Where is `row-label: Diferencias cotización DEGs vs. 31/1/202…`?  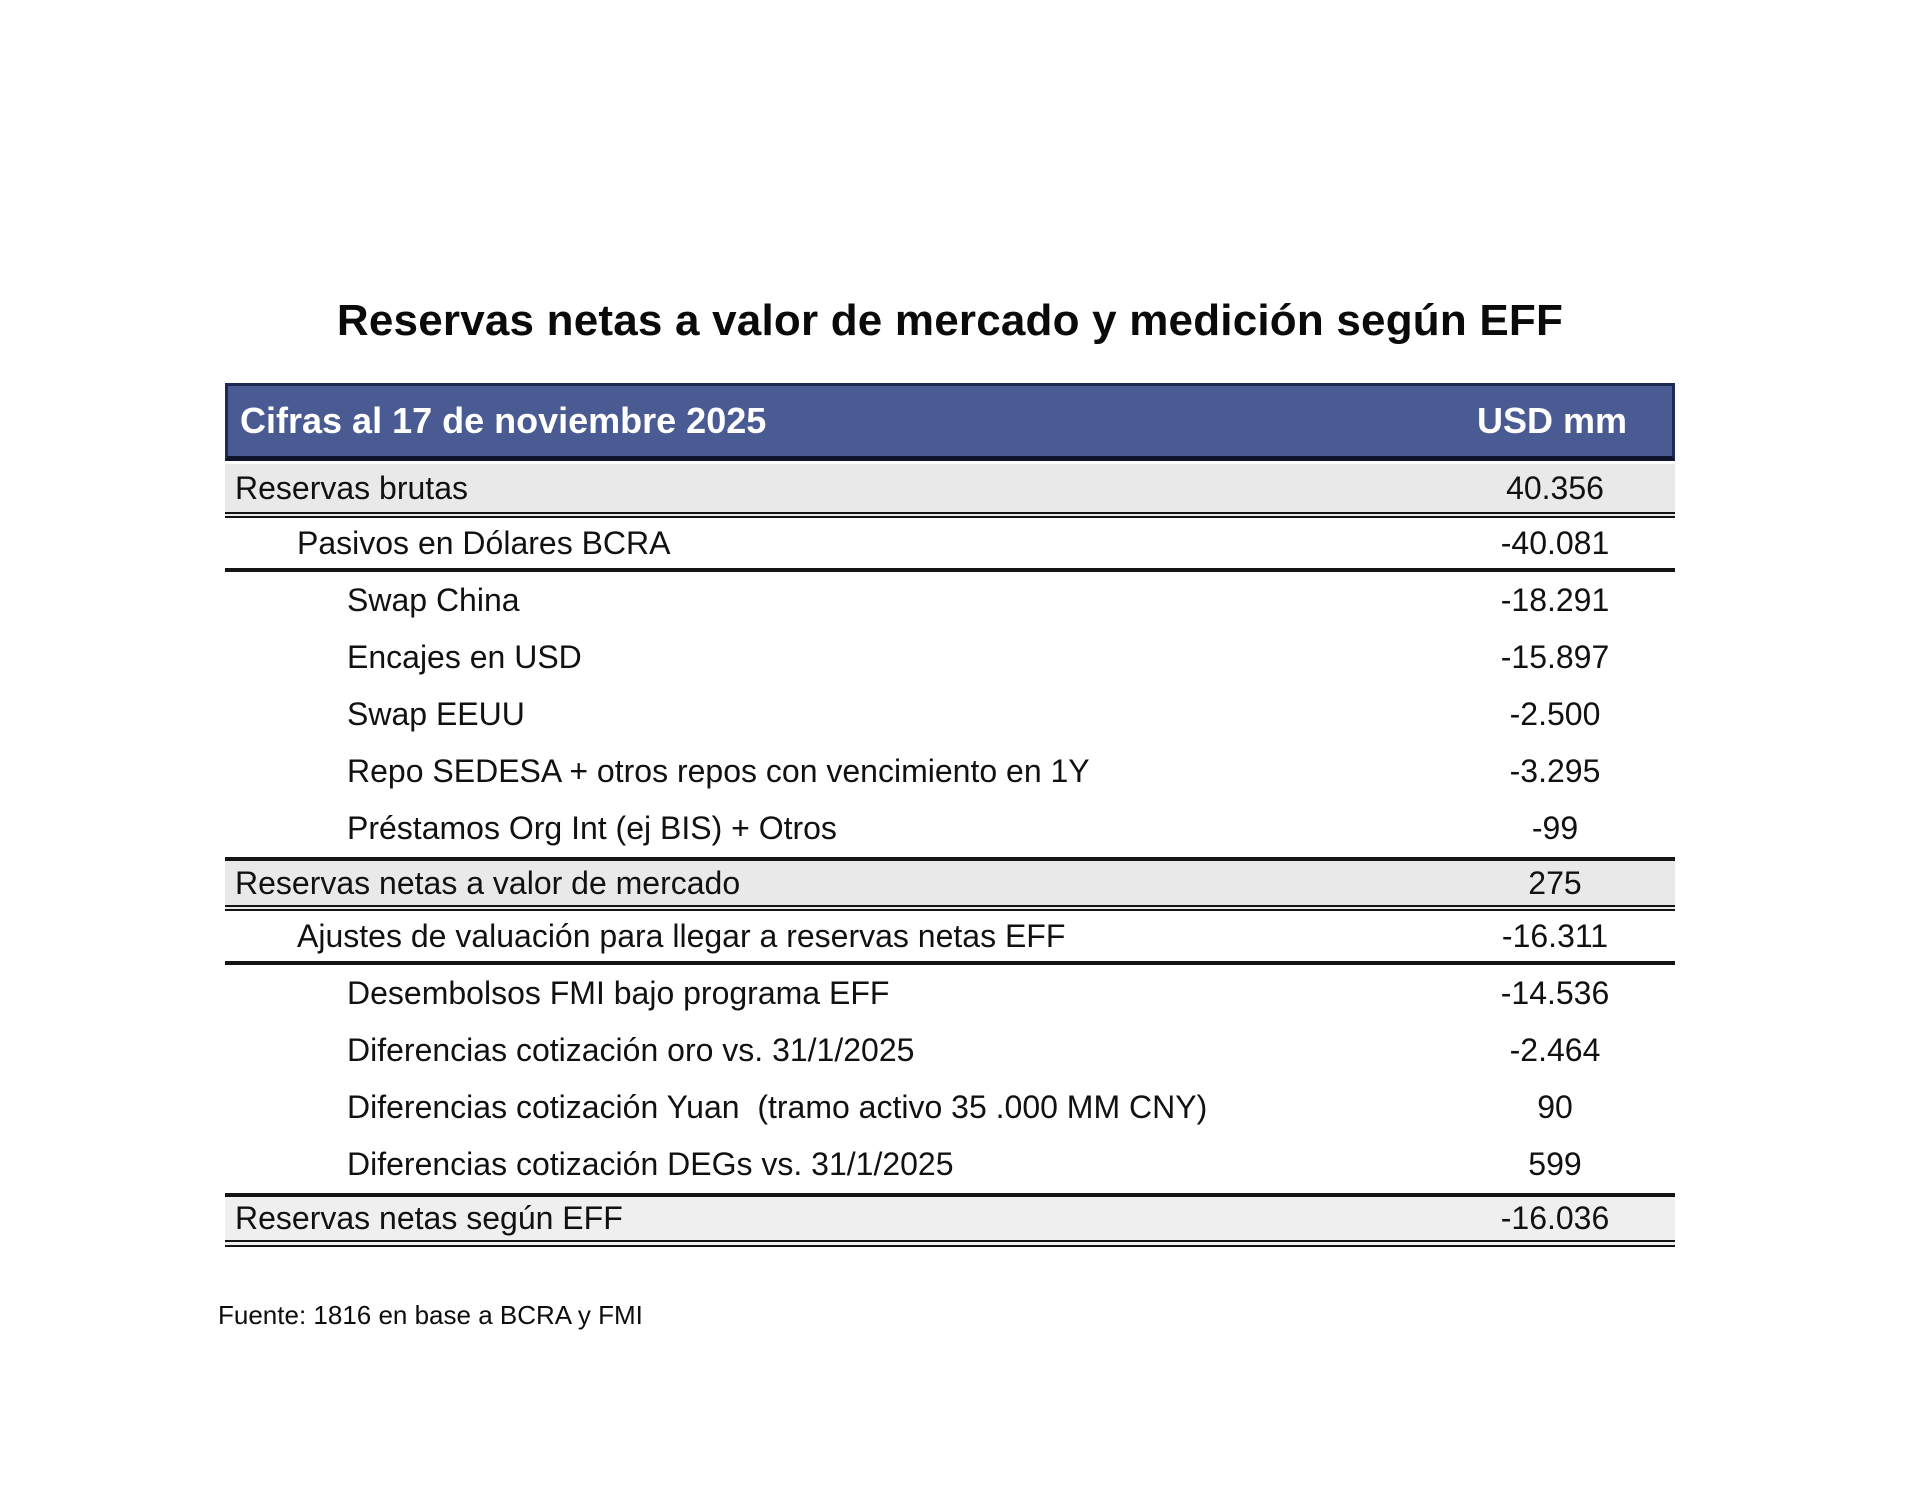 row-label: Diferencias cotización DEGs vs. 31/1/202… is located at coordinates (650, 1164).